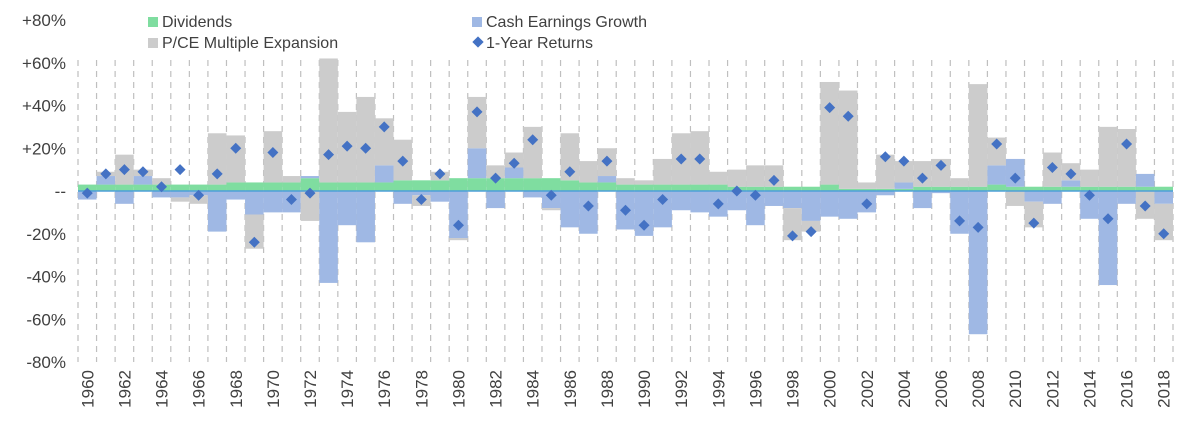 Image resolution: width=1179 pixels, height=433 pixels. I want to click on y-tick-label: -40%, so click(46, 277).